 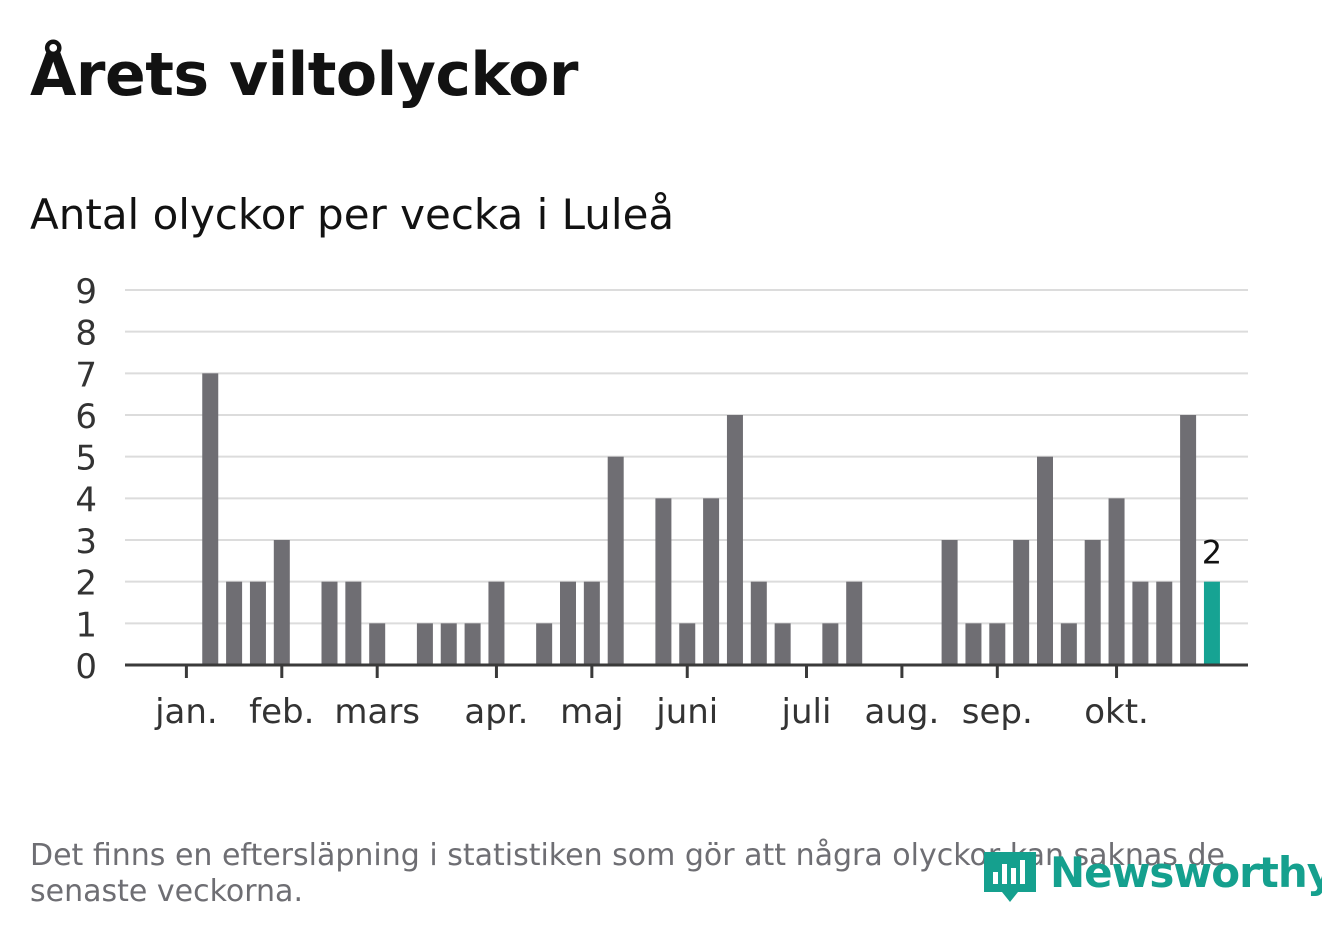 I want to click on newsworthy-logo: Newsworthy, so click(x=1151, y=881).